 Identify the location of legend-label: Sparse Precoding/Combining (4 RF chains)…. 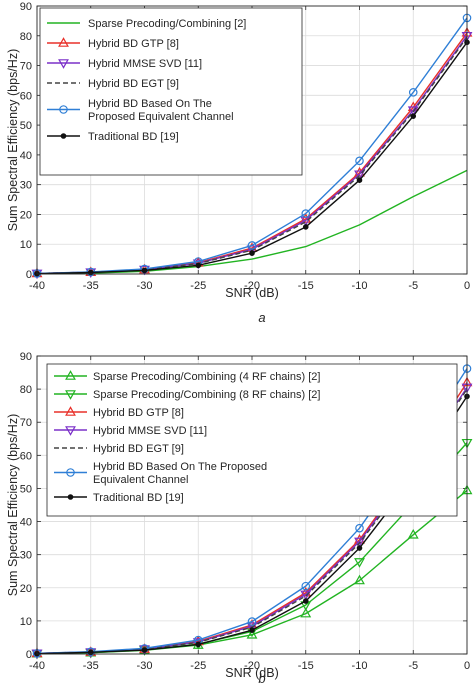
(206, 377).